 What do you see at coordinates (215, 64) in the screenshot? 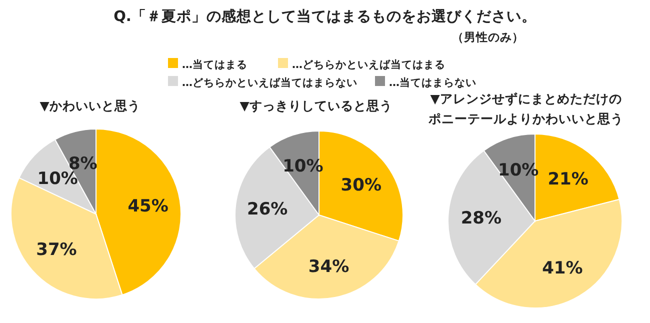
I see `legend-label: …当てはまる` at bounding box center [215, 64].